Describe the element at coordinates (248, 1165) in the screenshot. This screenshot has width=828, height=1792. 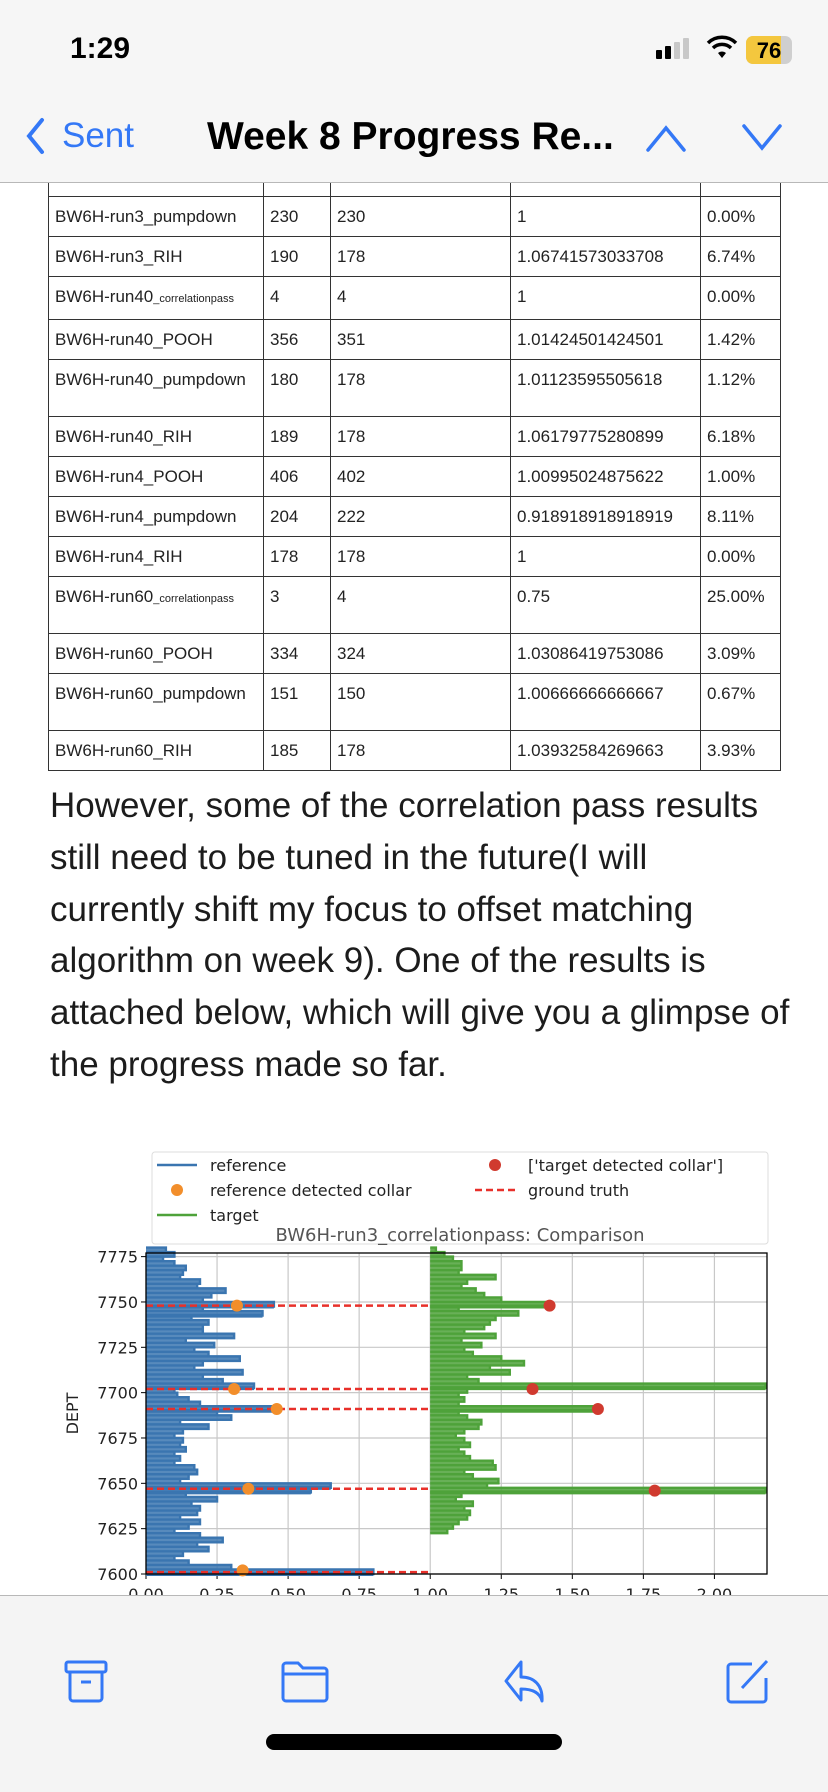
I see `legend-label: reference` at that location.